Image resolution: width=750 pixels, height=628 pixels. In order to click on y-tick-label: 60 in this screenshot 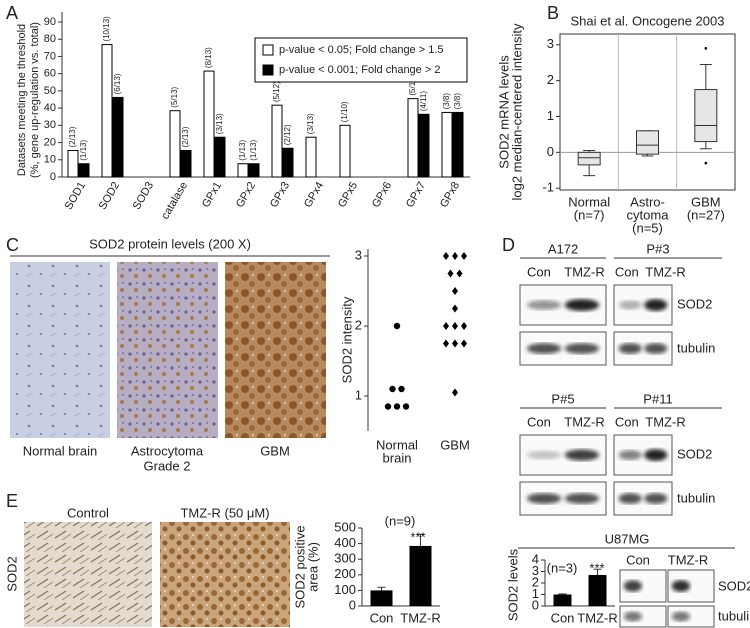, I will do `click(50, 74)`.